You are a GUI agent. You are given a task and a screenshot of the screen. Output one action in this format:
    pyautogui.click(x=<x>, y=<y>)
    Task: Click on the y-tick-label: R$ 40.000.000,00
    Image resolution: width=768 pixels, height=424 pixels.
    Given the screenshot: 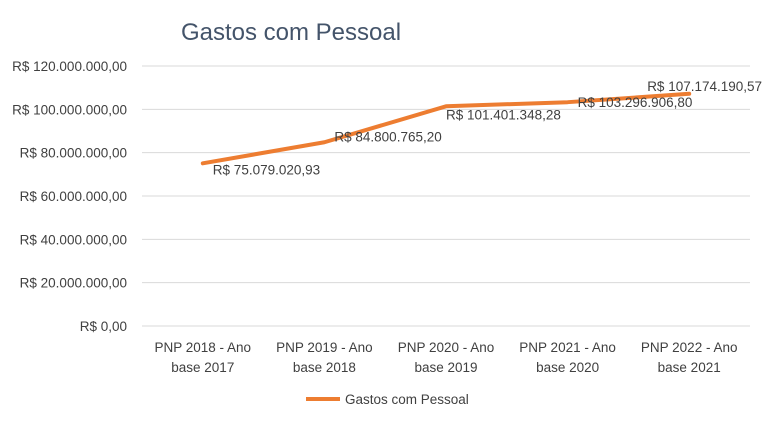 What is the action you would take?
    pyautogui.click(x=73, y=239)
    